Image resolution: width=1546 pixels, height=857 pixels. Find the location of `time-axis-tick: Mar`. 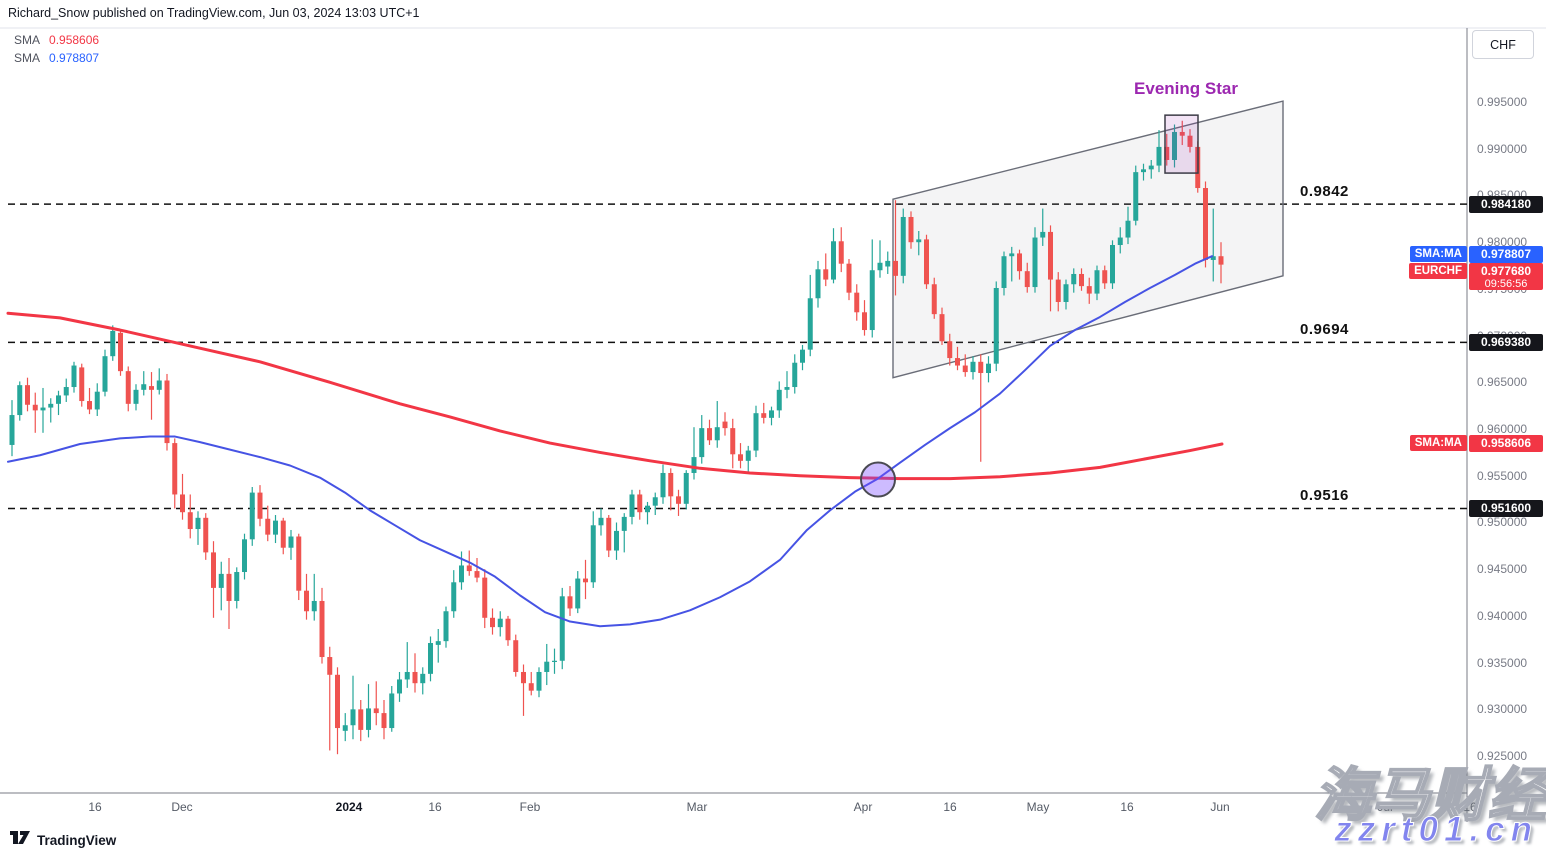

time-axis-tick: Mar is located at coordinates (697, 807).